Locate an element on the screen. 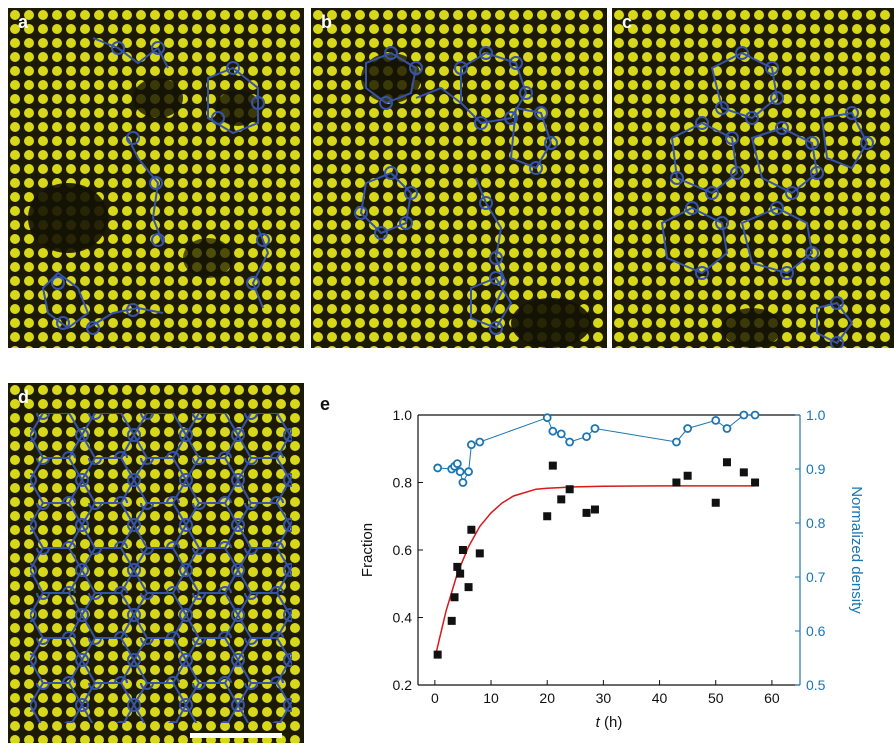 Image resolution: width=894 pixels, height=747 pixels. x-axis-label: t (h) is located at coordinates (609, 722).